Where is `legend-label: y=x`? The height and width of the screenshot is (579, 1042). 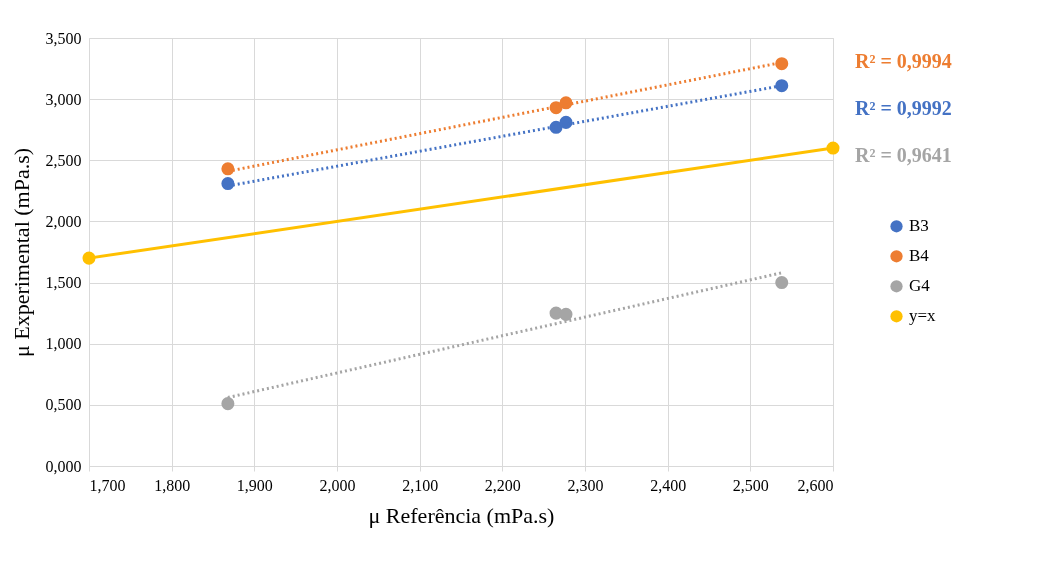 legend-label: y=x is located at coordinates (923, 316).